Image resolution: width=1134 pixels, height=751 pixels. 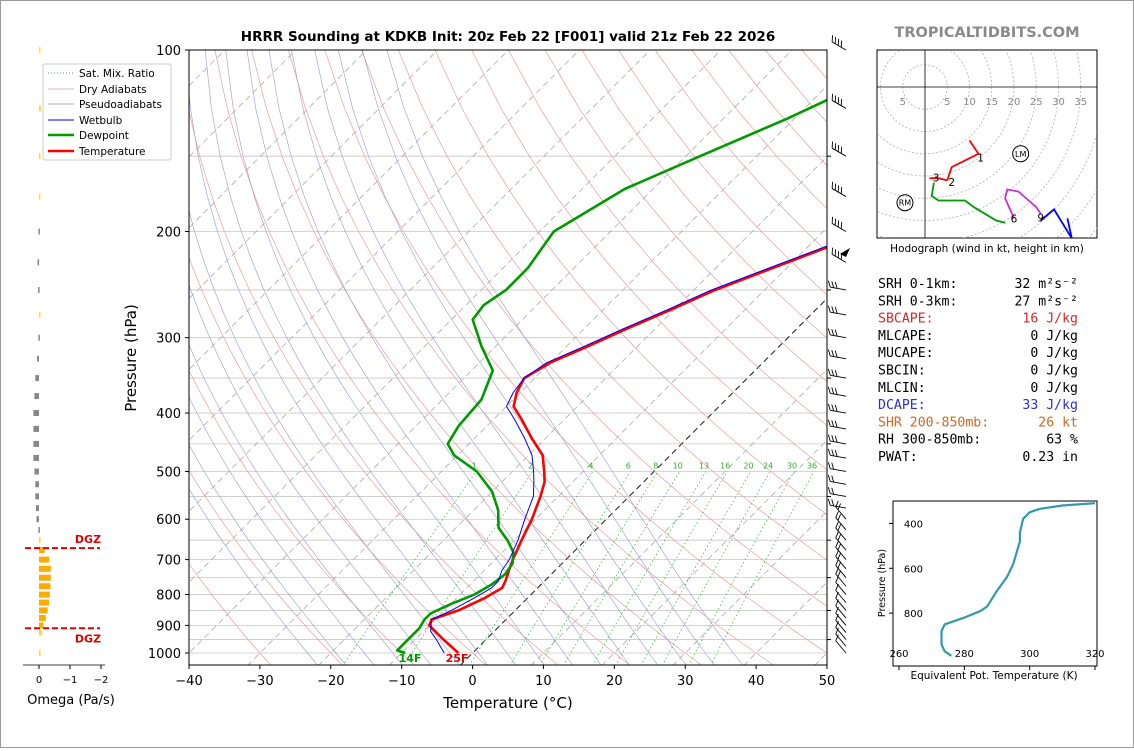 What do you see at coordinates (1054, 388) in the screenshot?
I see `index-value: 0 J/kg` at bounding box center [1054, 388].